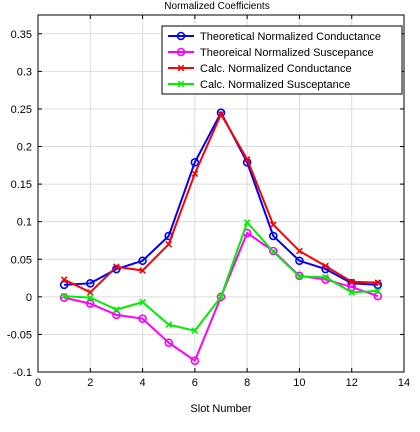  Describe the element at coordinates (21, 260) in the screenshot. I see `y-tick-label: 0.05` at that location.